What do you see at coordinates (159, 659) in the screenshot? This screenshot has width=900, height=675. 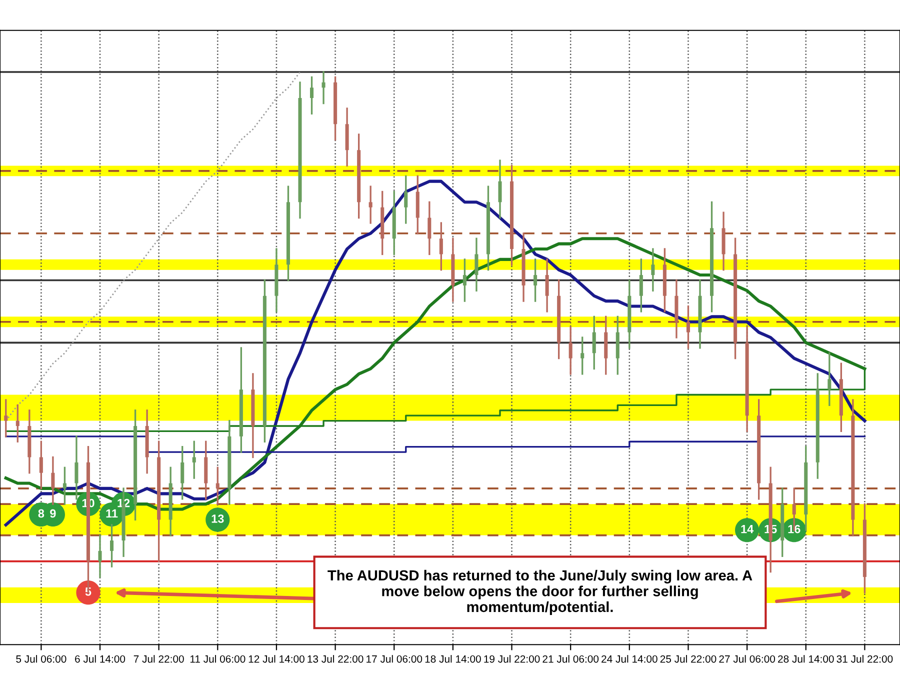 I see `x-tick-label: 7 Jul 22:00` at bounding box center [159, 659].